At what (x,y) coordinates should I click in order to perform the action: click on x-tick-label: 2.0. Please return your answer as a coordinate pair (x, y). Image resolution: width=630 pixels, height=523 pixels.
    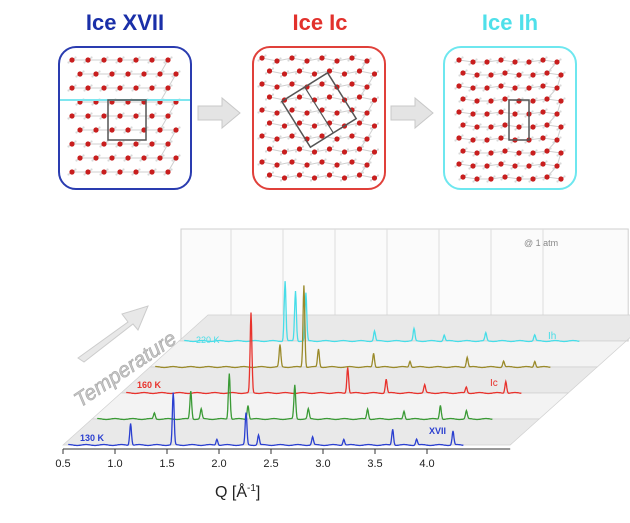
    Looking at the image, I should click on (218, 464).